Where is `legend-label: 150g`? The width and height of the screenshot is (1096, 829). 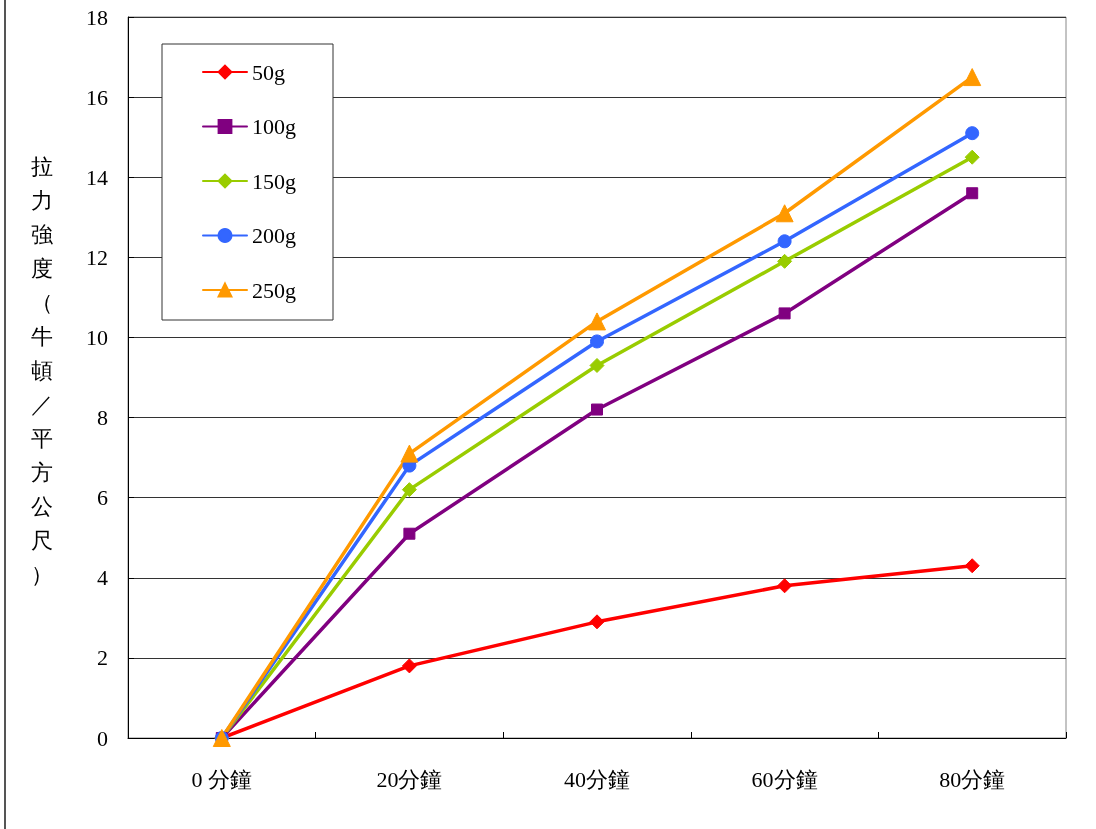 legend-label: 150g is located at coordinates (274, 181).